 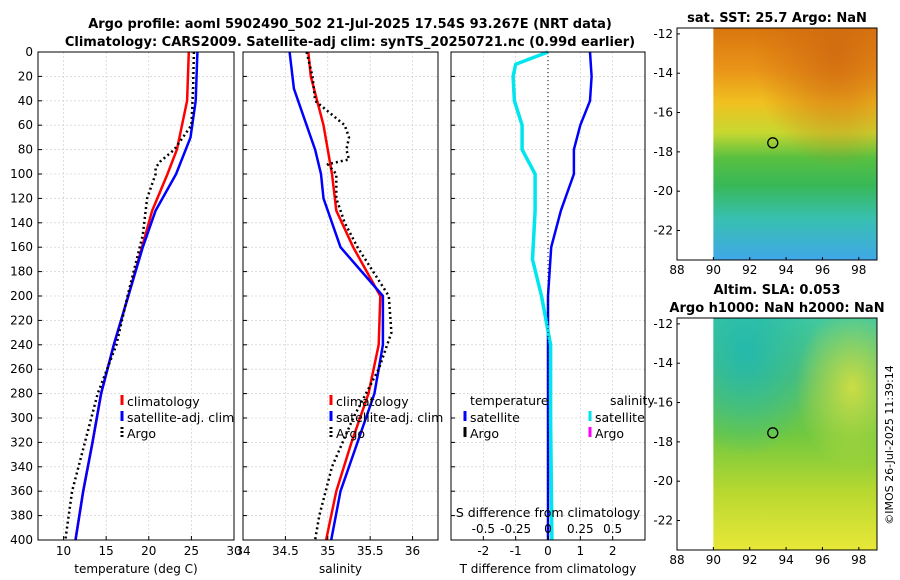 I want to click on x-axis-label: temperature (deg C), so click(x=135, y=569).